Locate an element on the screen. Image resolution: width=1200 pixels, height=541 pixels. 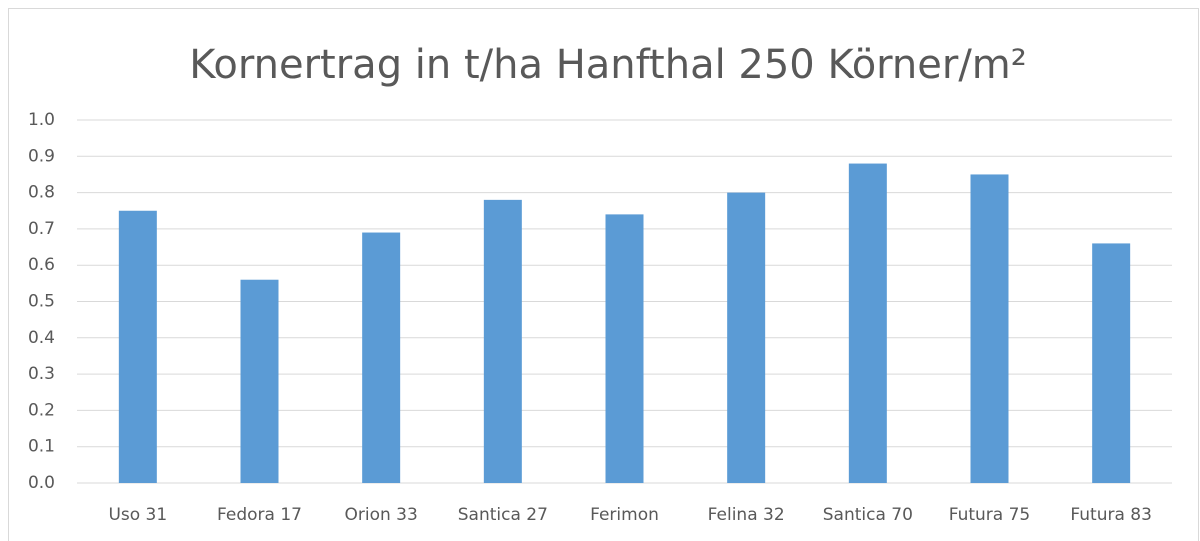
x-tick-label: Futura 75 is located at coordinates (990, 515).